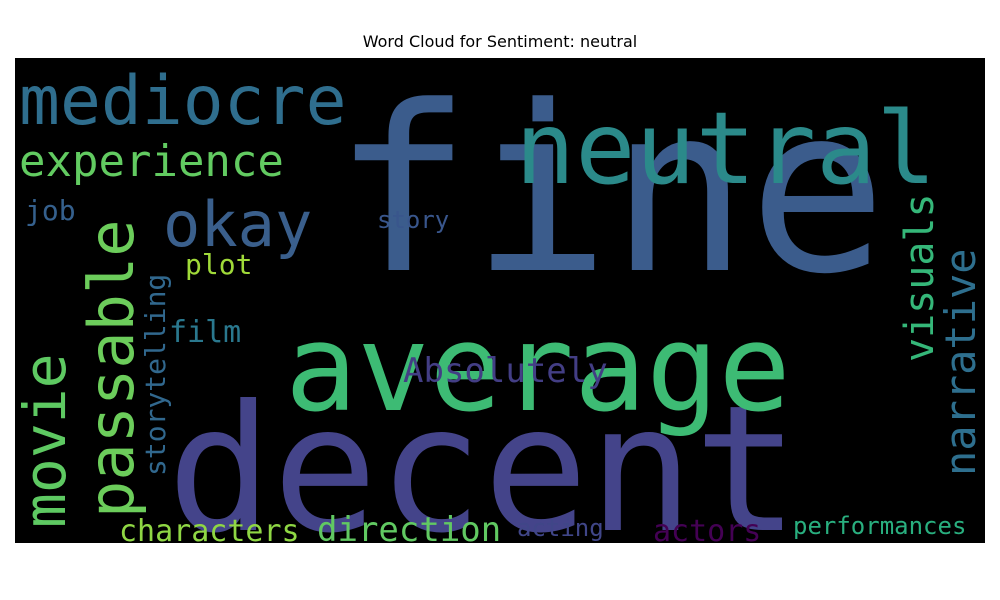  Describe the element at coordinates (183, 101) in the screenshot. I see `word-mediocre: mediocre` at that location.